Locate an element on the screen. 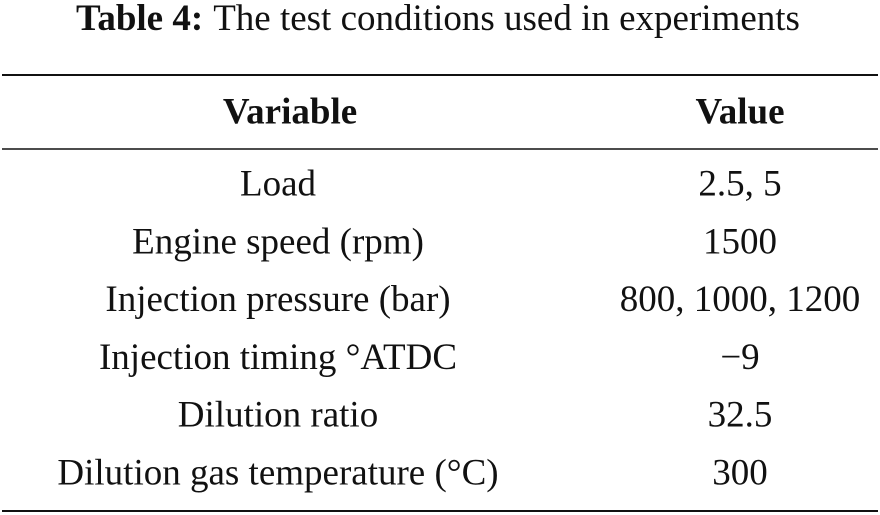  variable-cell: Dilution ratio is located at coordinates (278, 415).